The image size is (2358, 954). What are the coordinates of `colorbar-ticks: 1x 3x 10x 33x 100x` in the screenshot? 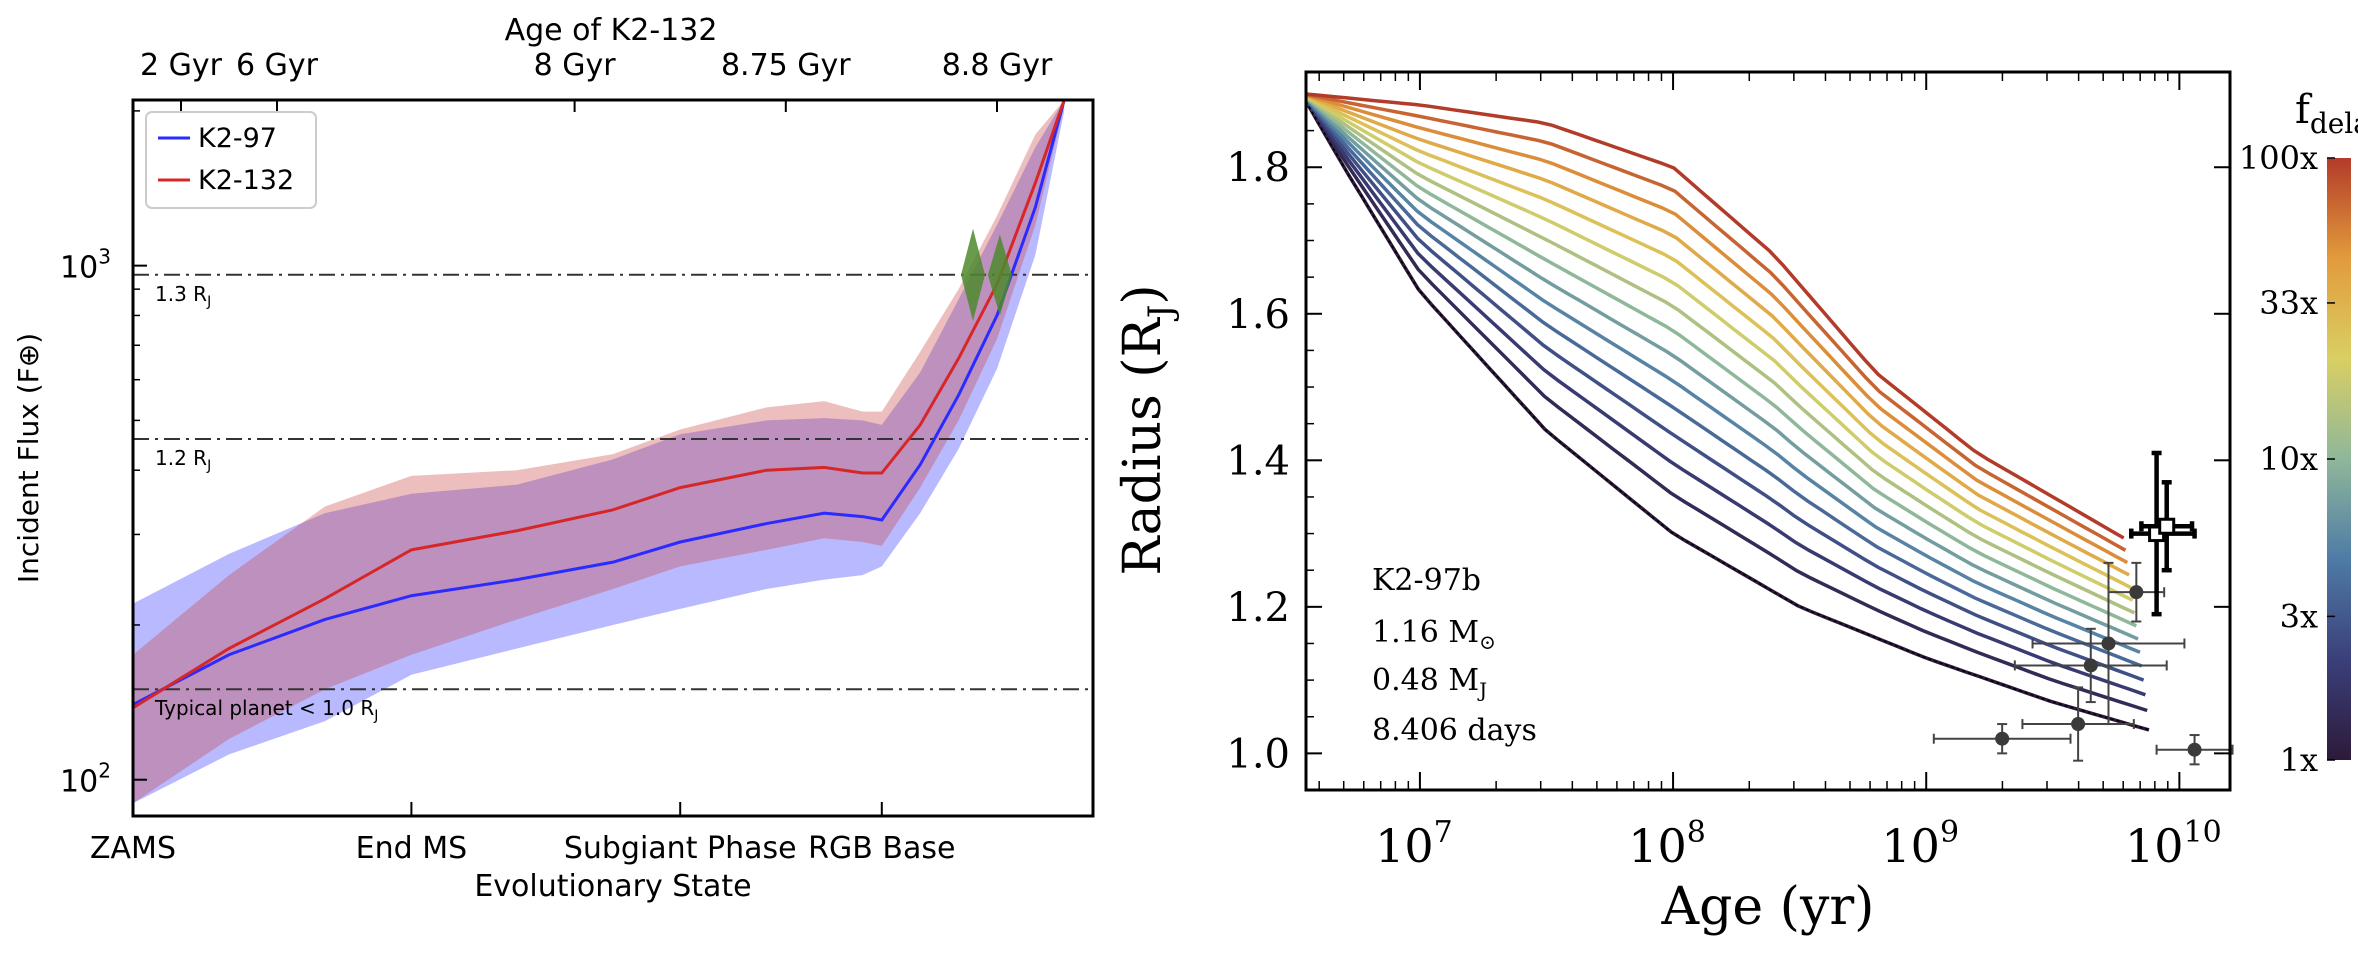 It's located at (2287, 459).